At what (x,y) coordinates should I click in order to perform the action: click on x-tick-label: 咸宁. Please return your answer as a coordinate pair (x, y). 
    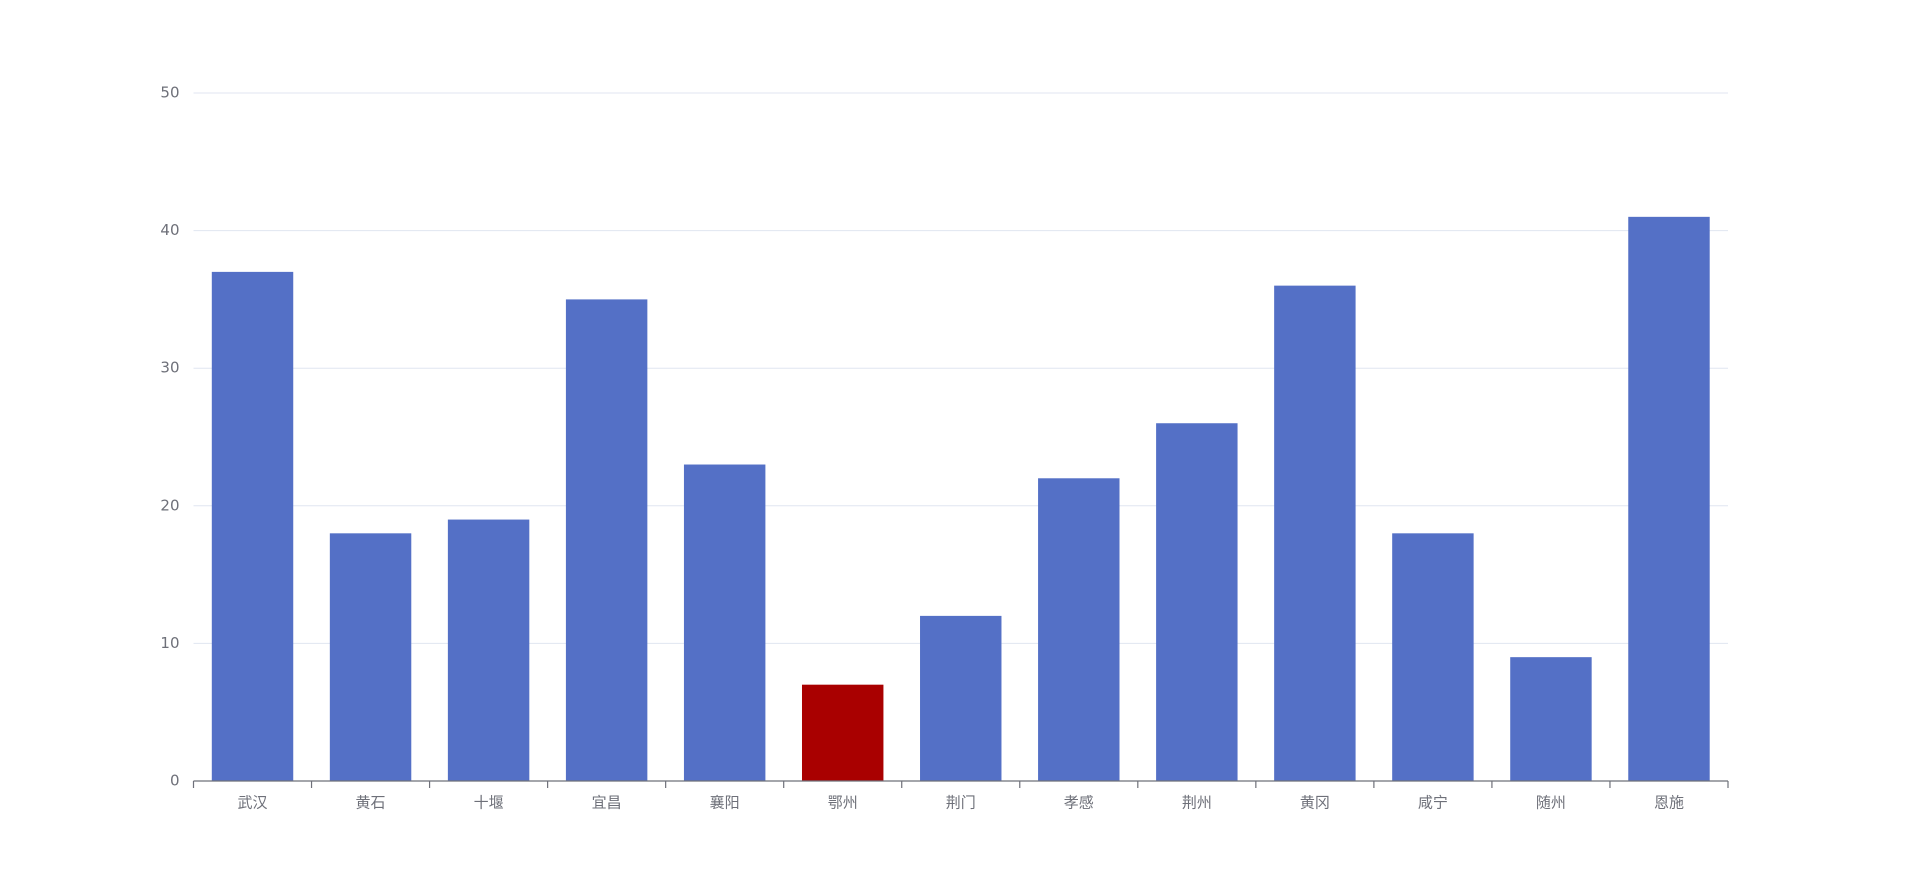
    Looking at the image, I should click on (1433, 803).